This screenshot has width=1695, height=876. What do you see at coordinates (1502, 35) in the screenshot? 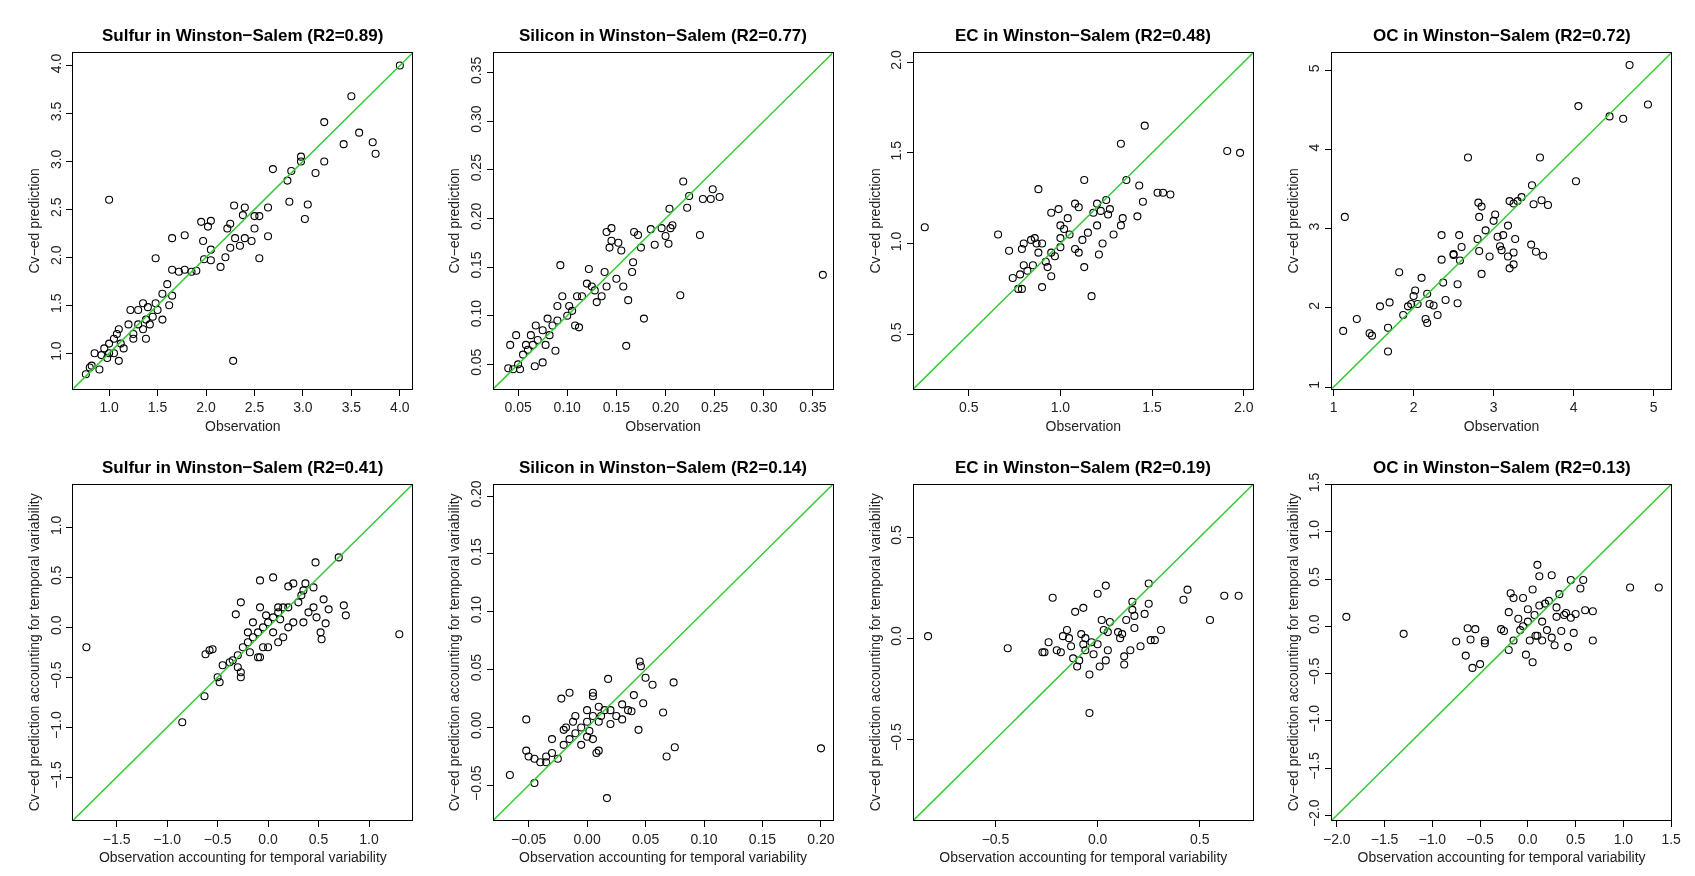
I see `chart-title: OC in Winston−Salem (R2=0.72)` at bounding box center [1502, 35].